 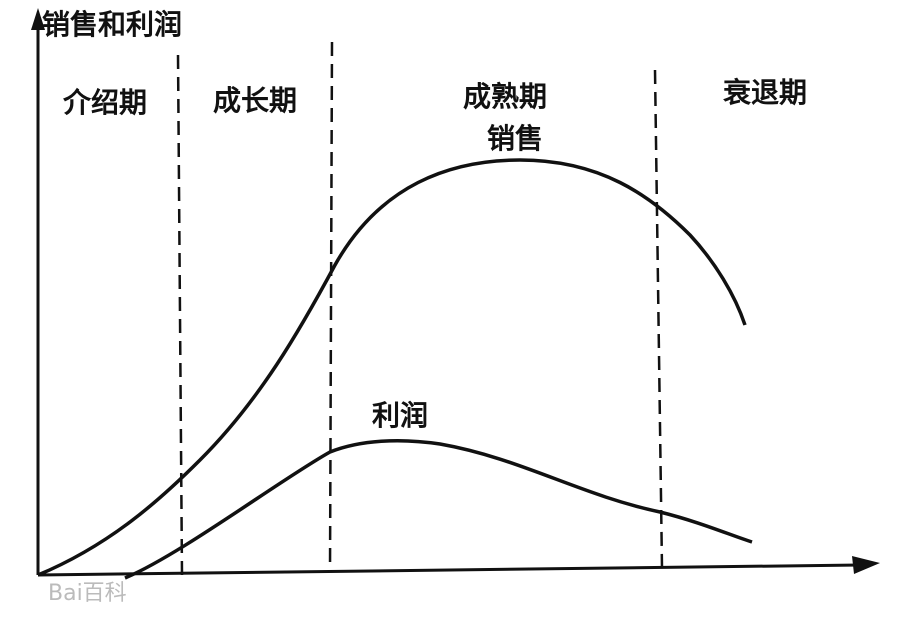 What do you see at coordinates (87, 593) in the screenshot?
I see `watermark: Bai百科` at bounding box center [87, 593].